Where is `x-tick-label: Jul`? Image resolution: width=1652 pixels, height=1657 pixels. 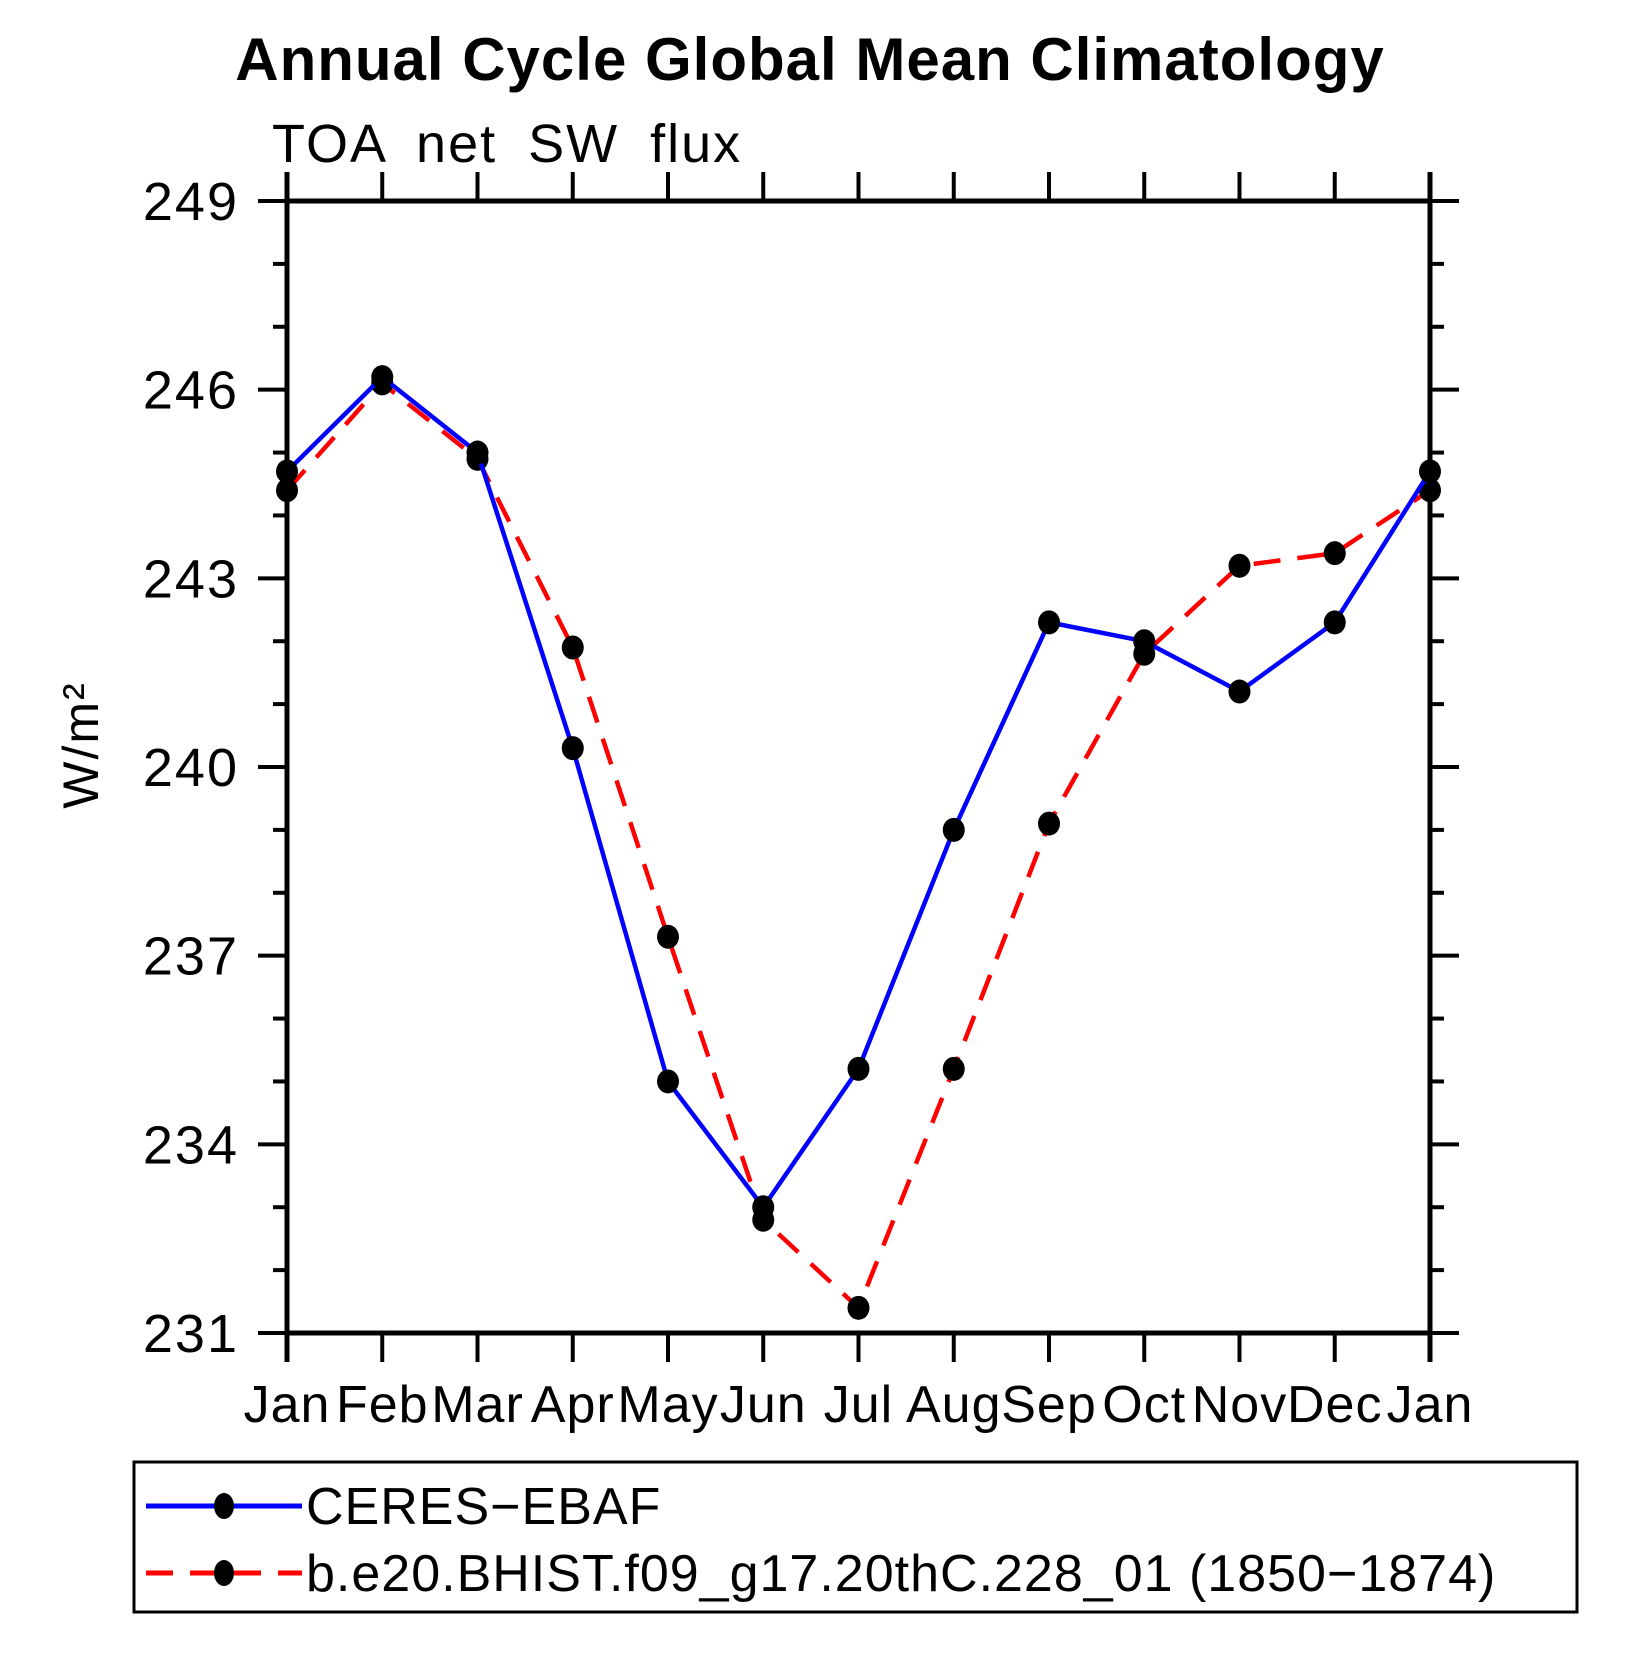 x-tick-label: Jul is located at coordinates (858, 1405).